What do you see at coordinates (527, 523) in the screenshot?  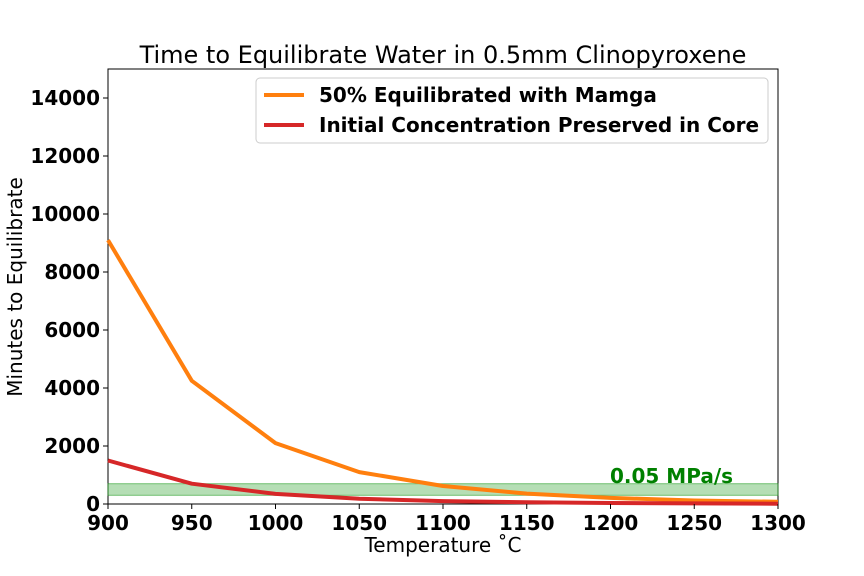 I see `x-tick-label: 1150` at bounding box center [527, 523].